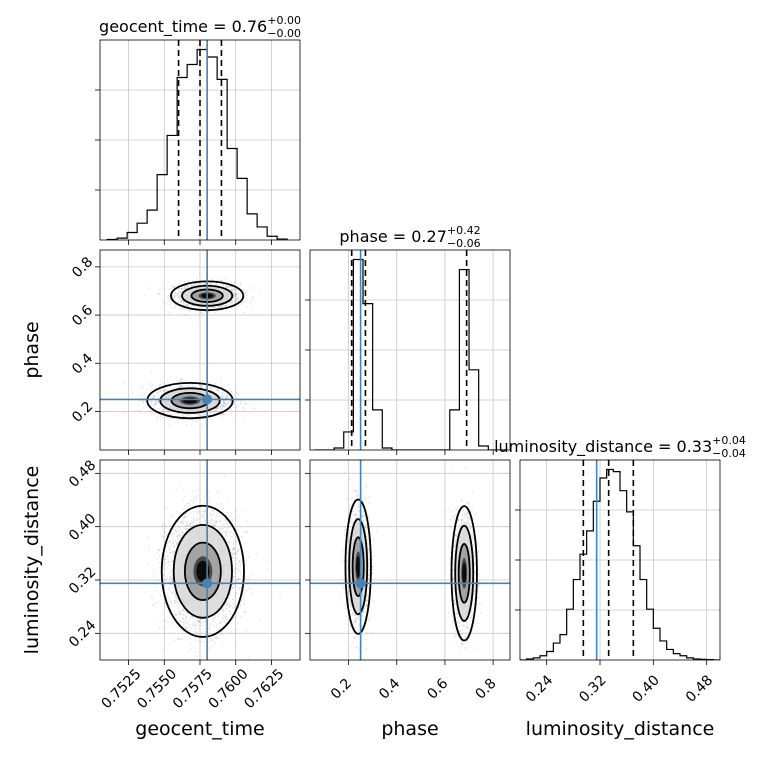 This screenshot has width=760, height=760. I want to click on title-upper: +0.00, so click(284, 20).